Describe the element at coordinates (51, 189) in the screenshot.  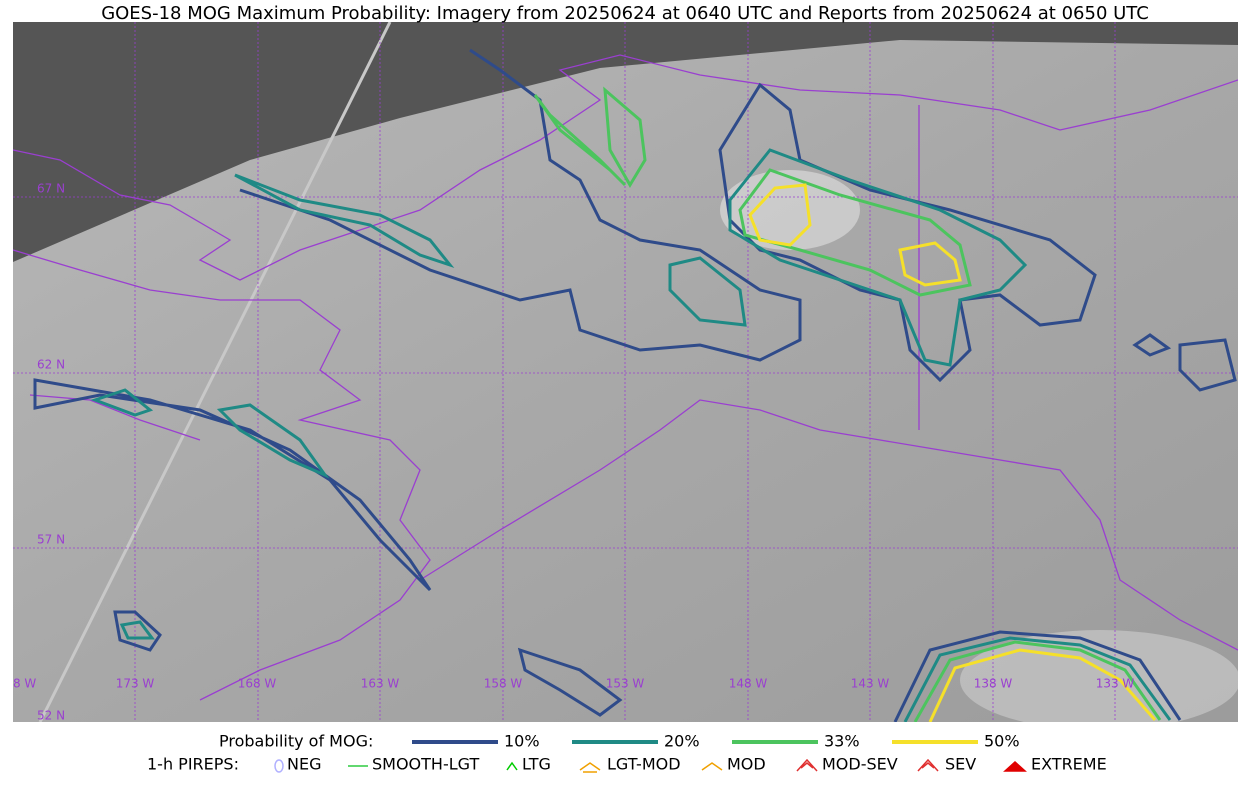
I see `latitude-label: 67 N` at that location.